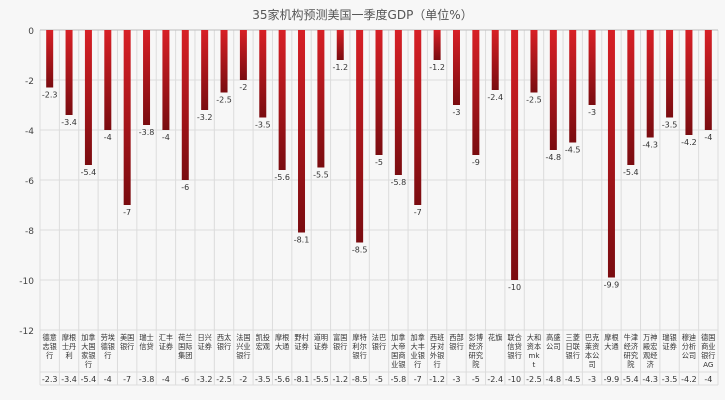  Describe the element at coordinates (224, 342) in the screenshot. I see `category-label: 西太银行` at that location.